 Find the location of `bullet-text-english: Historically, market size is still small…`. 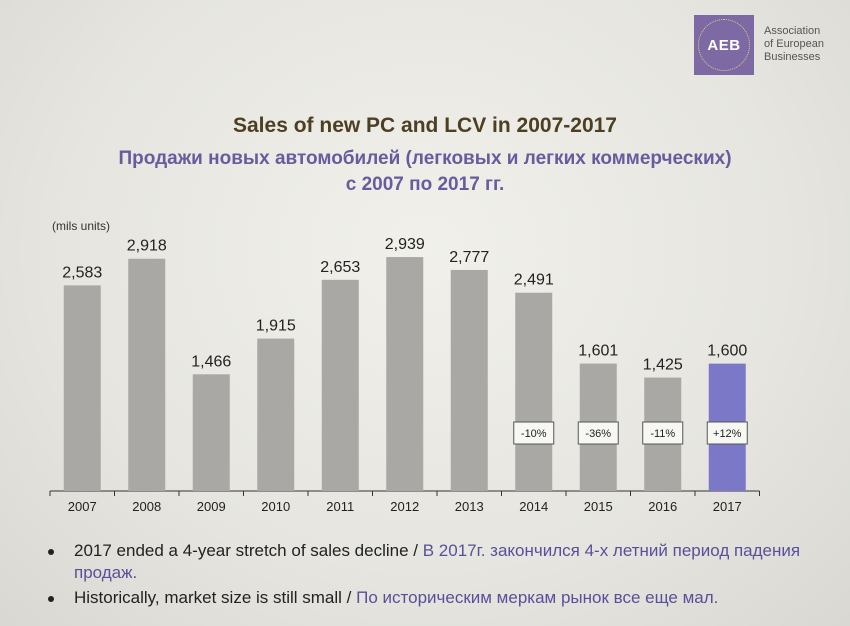

bullet-text-english: Historically, market size is still small… is located at coordinates (215, 597).